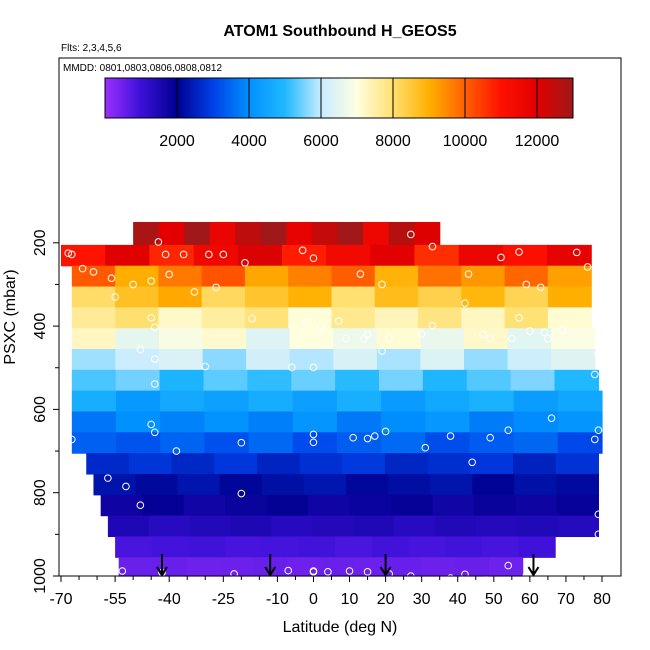  What do you see at coordinates (162, 571) in the screenshot?
I see `latitude-arrow-head` at bounding box center [162, 571].